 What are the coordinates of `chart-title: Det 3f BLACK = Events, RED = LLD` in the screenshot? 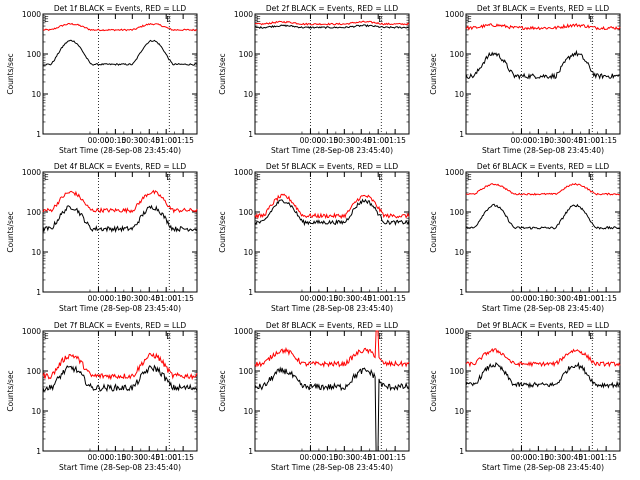 It's located at (543, 8).